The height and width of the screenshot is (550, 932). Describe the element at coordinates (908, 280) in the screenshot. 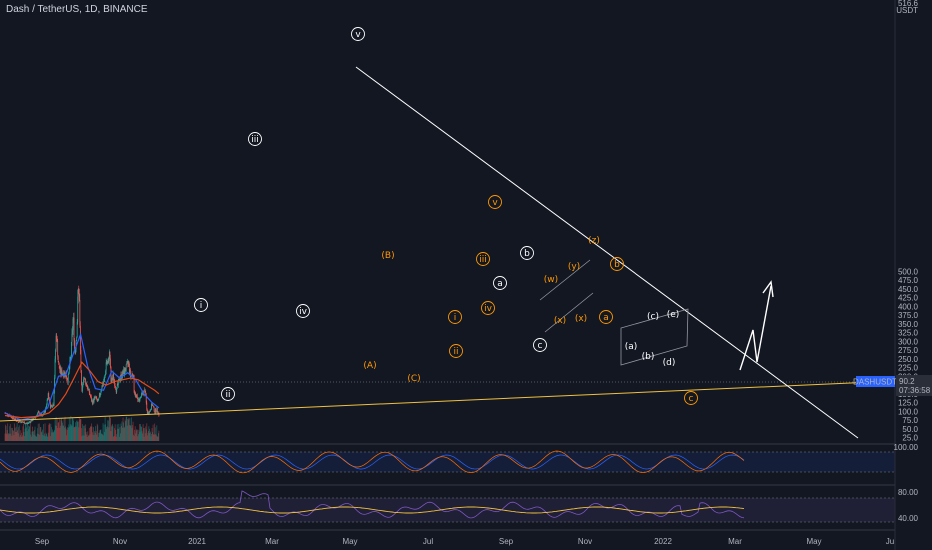

I see `y-tick-label: 475.0` at that location.